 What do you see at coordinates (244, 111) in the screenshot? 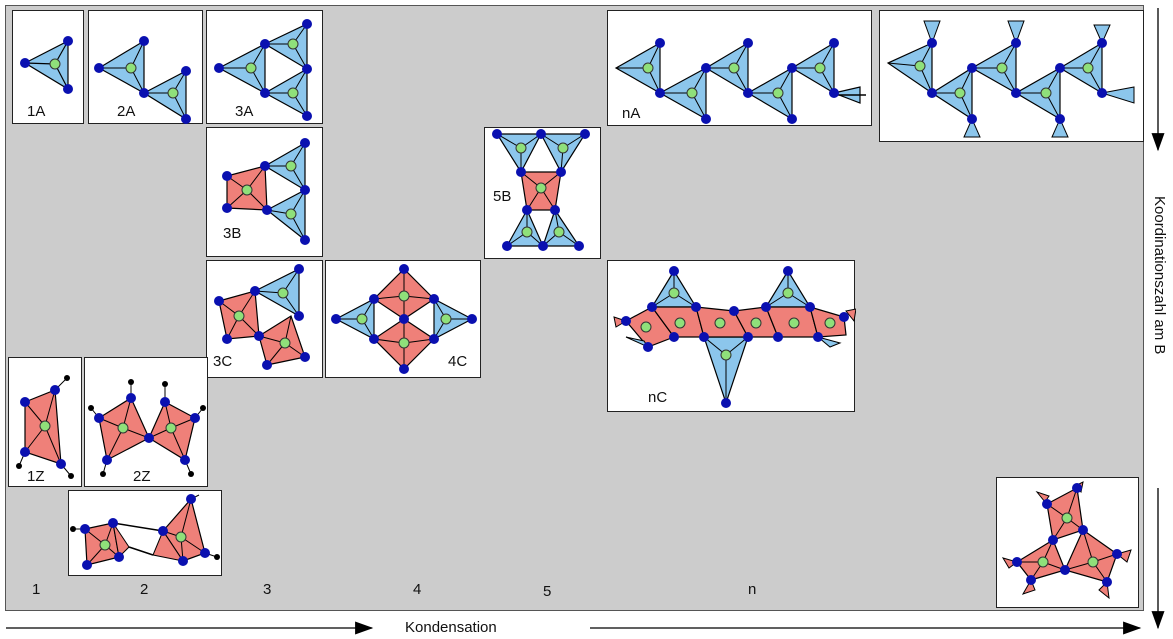
I see `label-3A: 3A` at bounding box center [244, 111].